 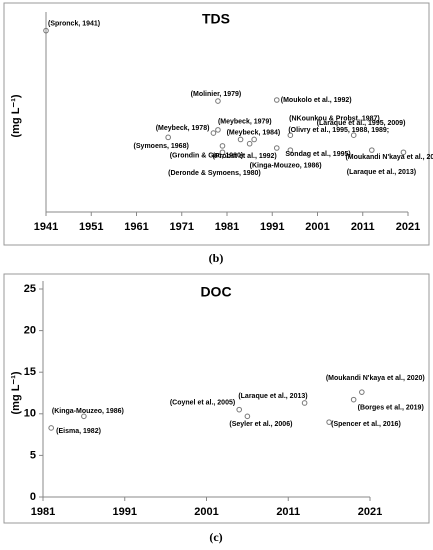 What do you see at coordinates (317, 154) in the screenshot?
I see `point-label: Sondag et al., 1995)` at bounding box center [317, 154].